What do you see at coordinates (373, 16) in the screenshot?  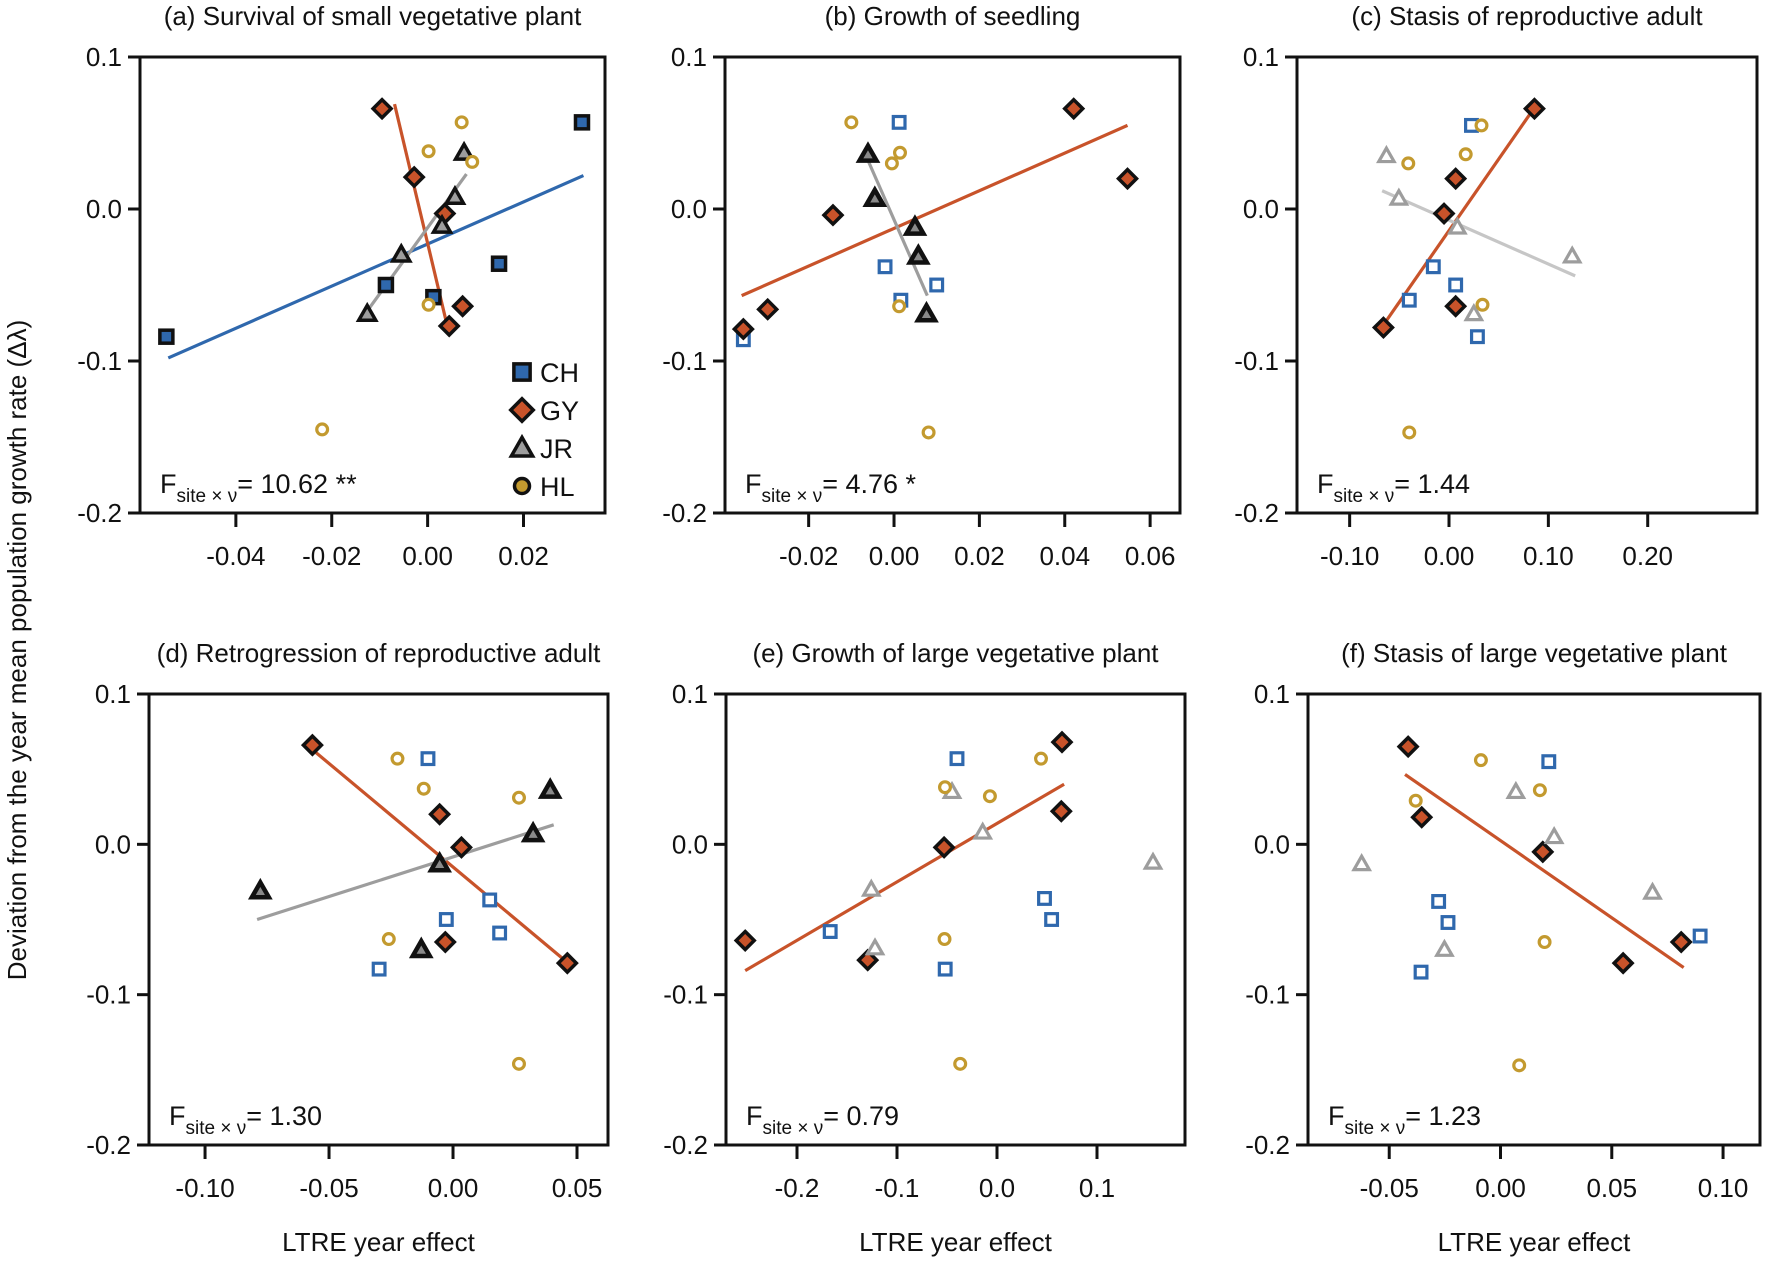 I see `panel-title: (a) Survival of small vegetative plant` at bounding box center [373, 16].